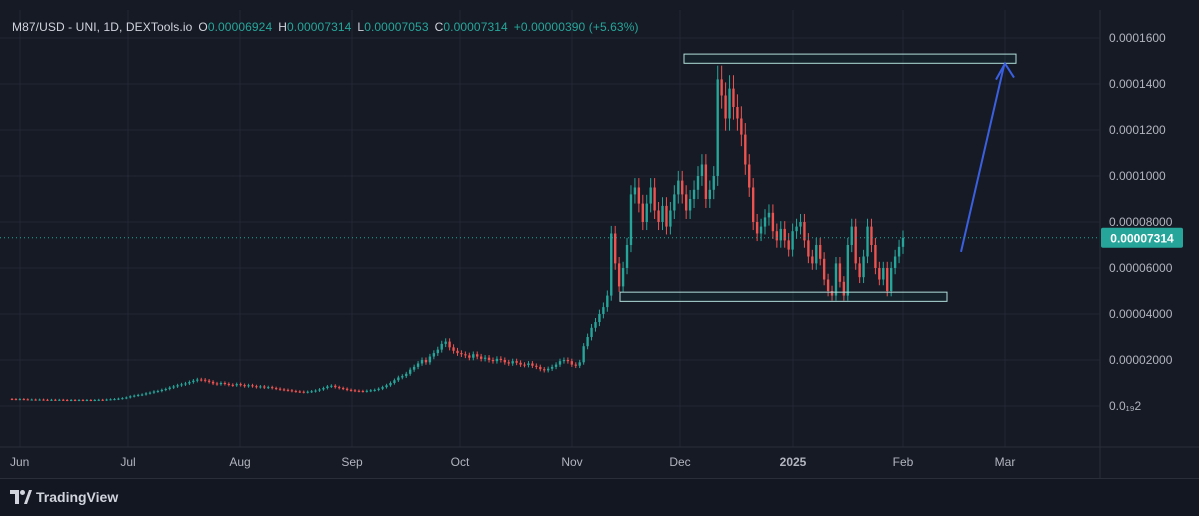 The width and height of the screenshot is (1199, 516). What do you see at coordinates (396, 27) in the screenshot?
I see `low-value: 0.00007053` at bounding box center [396, 27].